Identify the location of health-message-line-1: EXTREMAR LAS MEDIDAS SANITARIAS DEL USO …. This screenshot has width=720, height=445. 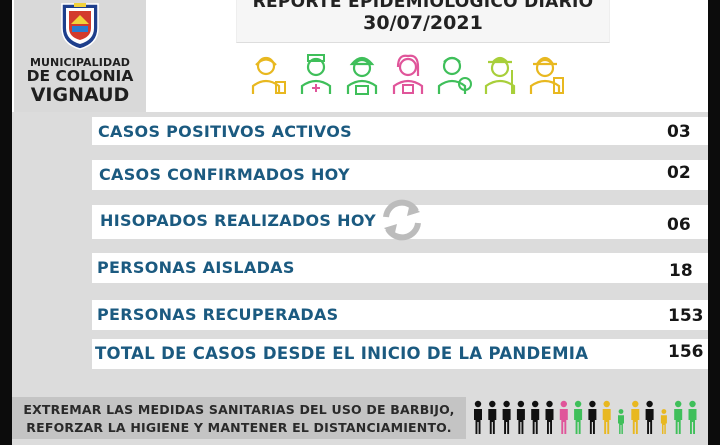
(239, 409).